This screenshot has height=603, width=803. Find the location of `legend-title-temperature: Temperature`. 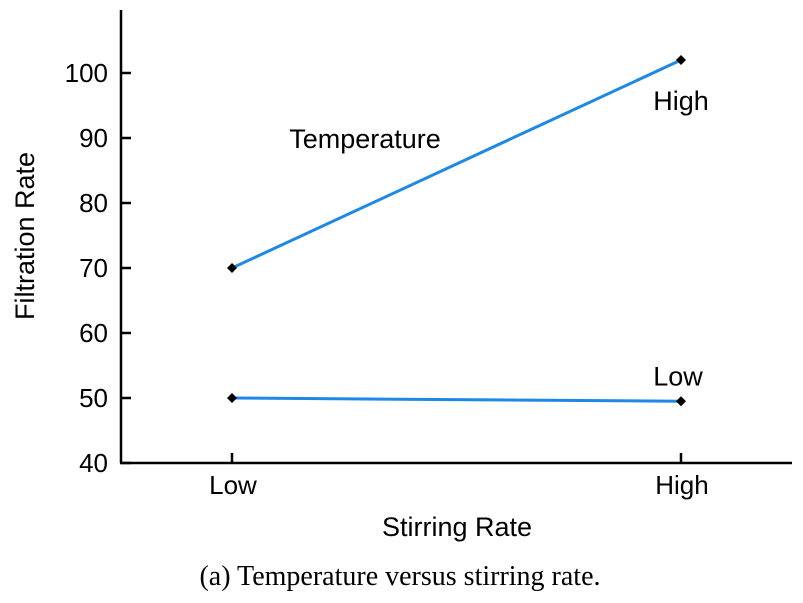

legend-title-temperature: Temperature is located at coordinates (365, 139).